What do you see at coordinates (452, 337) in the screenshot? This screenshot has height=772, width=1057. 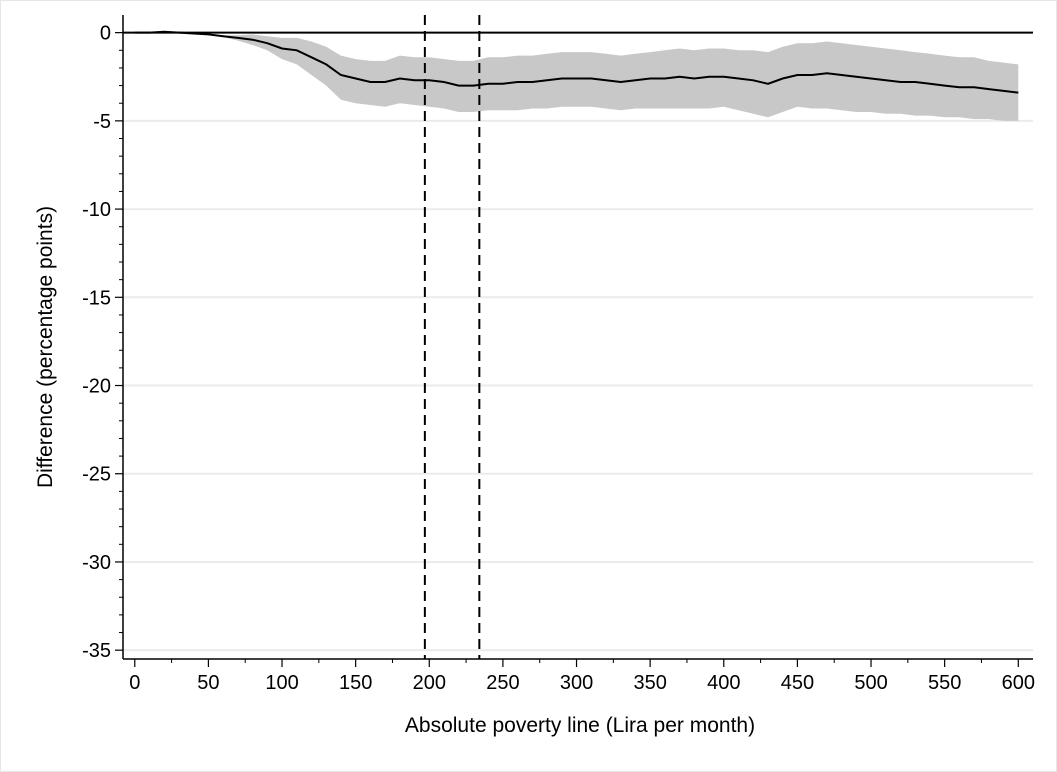 I see `reference-lines-layer` at bounding box center [452, 337].